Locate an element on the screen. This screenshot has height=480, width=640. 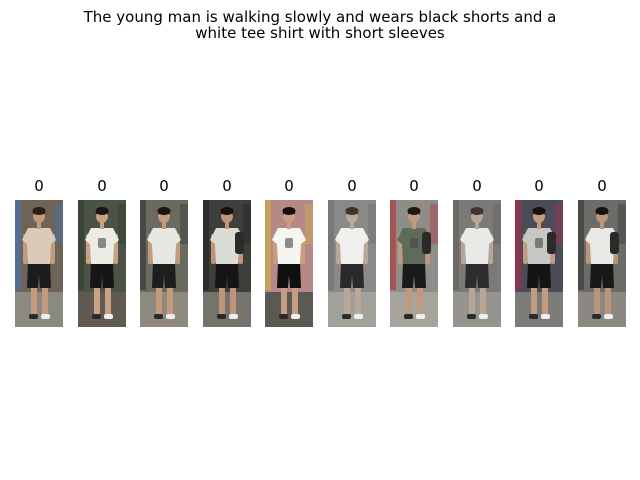
caption-line-2: white tee shirt with short sleeves is located at coordinates (320, 33).